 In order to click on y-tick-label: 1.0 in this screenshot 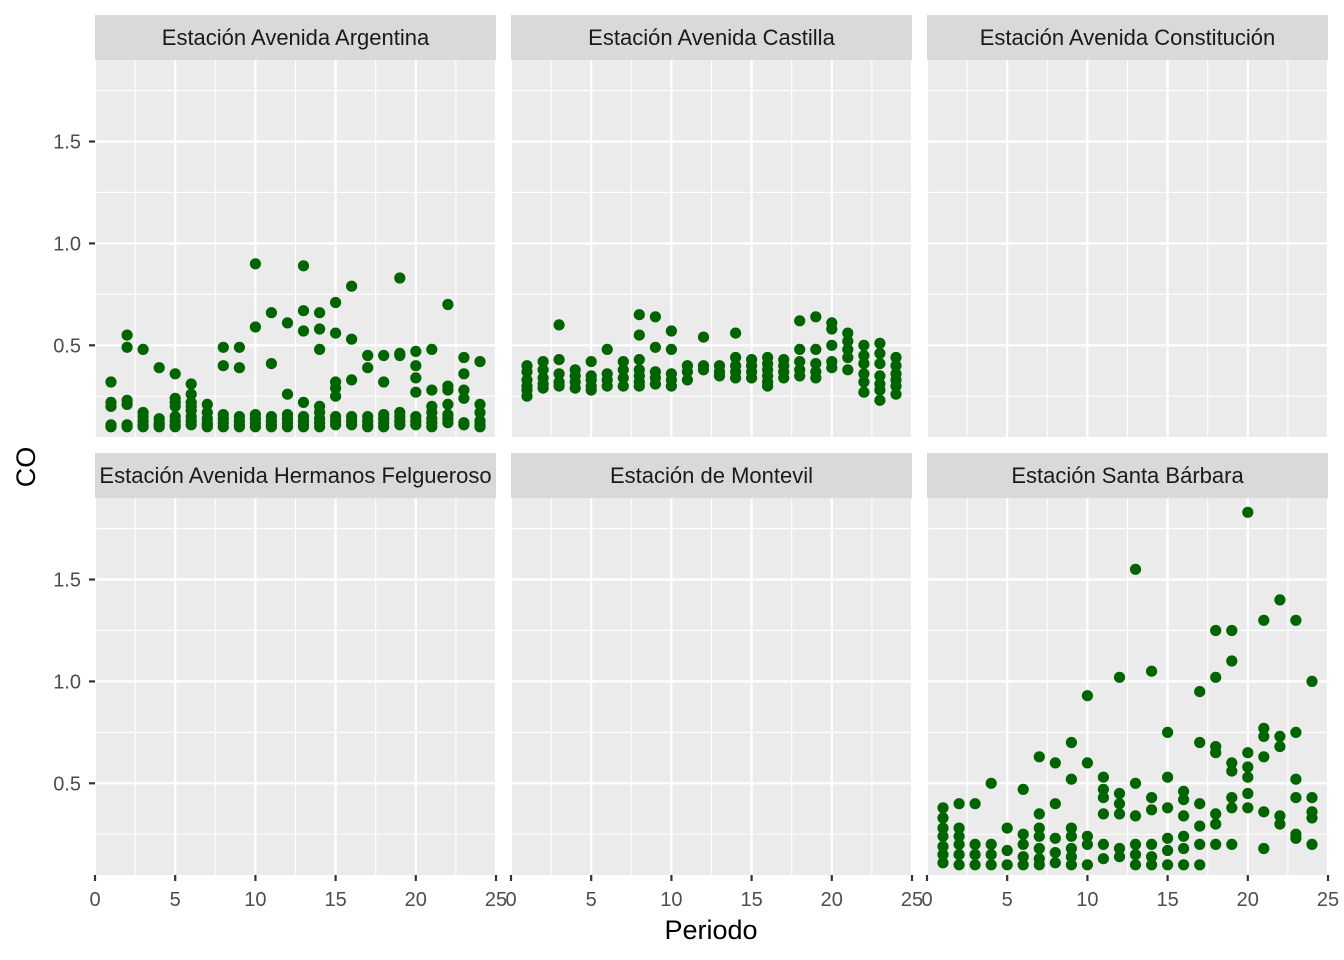, I will do `click(67, 244)`.